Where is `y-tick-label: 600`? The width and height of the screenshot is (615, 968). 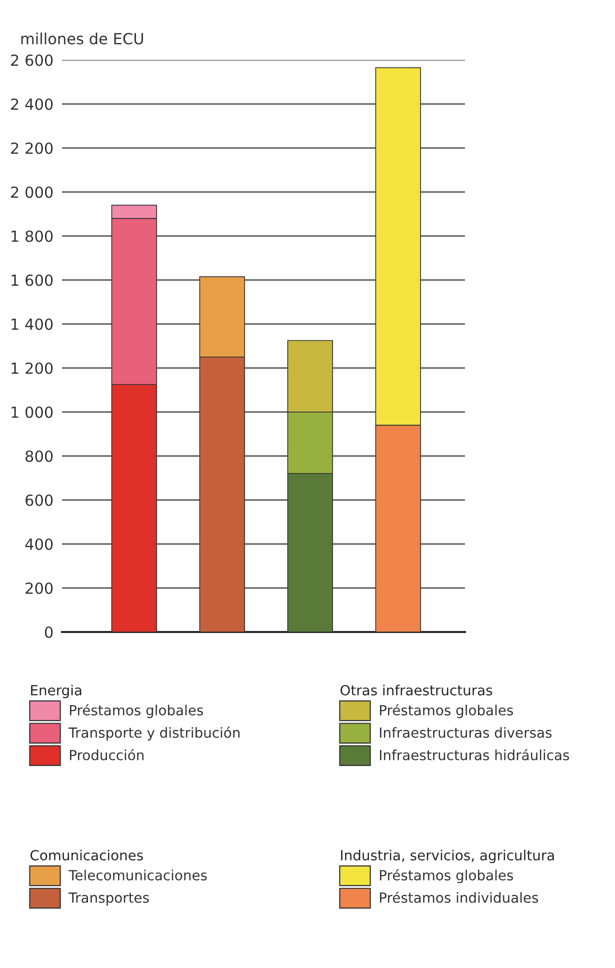 y-tick-label: 600 is located at coordinates (39, 500).